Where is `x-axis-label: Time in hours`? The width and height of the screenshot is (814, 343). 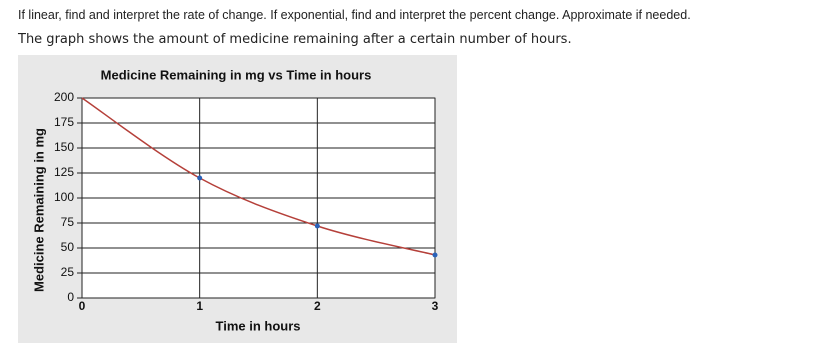
x-axis-label: Time in hours is located at coordinates (258, 325).